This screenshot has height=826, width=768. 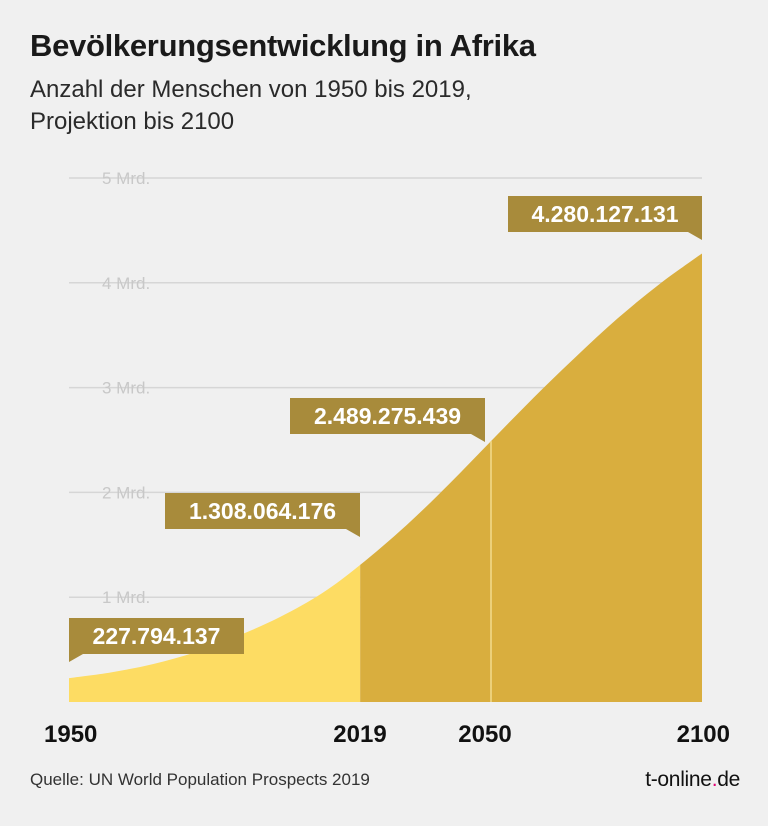 What do you see at coordinates (126, 492) in the screenshot?
I see `y-tick-label: 2 Mrd.` at bounding box center [126, 492].